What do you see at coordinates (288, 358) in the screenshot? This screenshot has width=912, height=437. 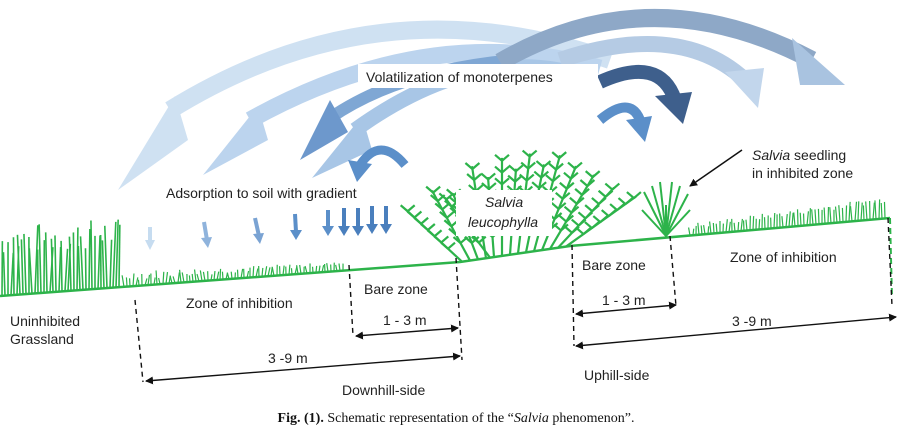 I see `range-3-9-left-label: 3 -9 m` at bounding box center [288, 358].